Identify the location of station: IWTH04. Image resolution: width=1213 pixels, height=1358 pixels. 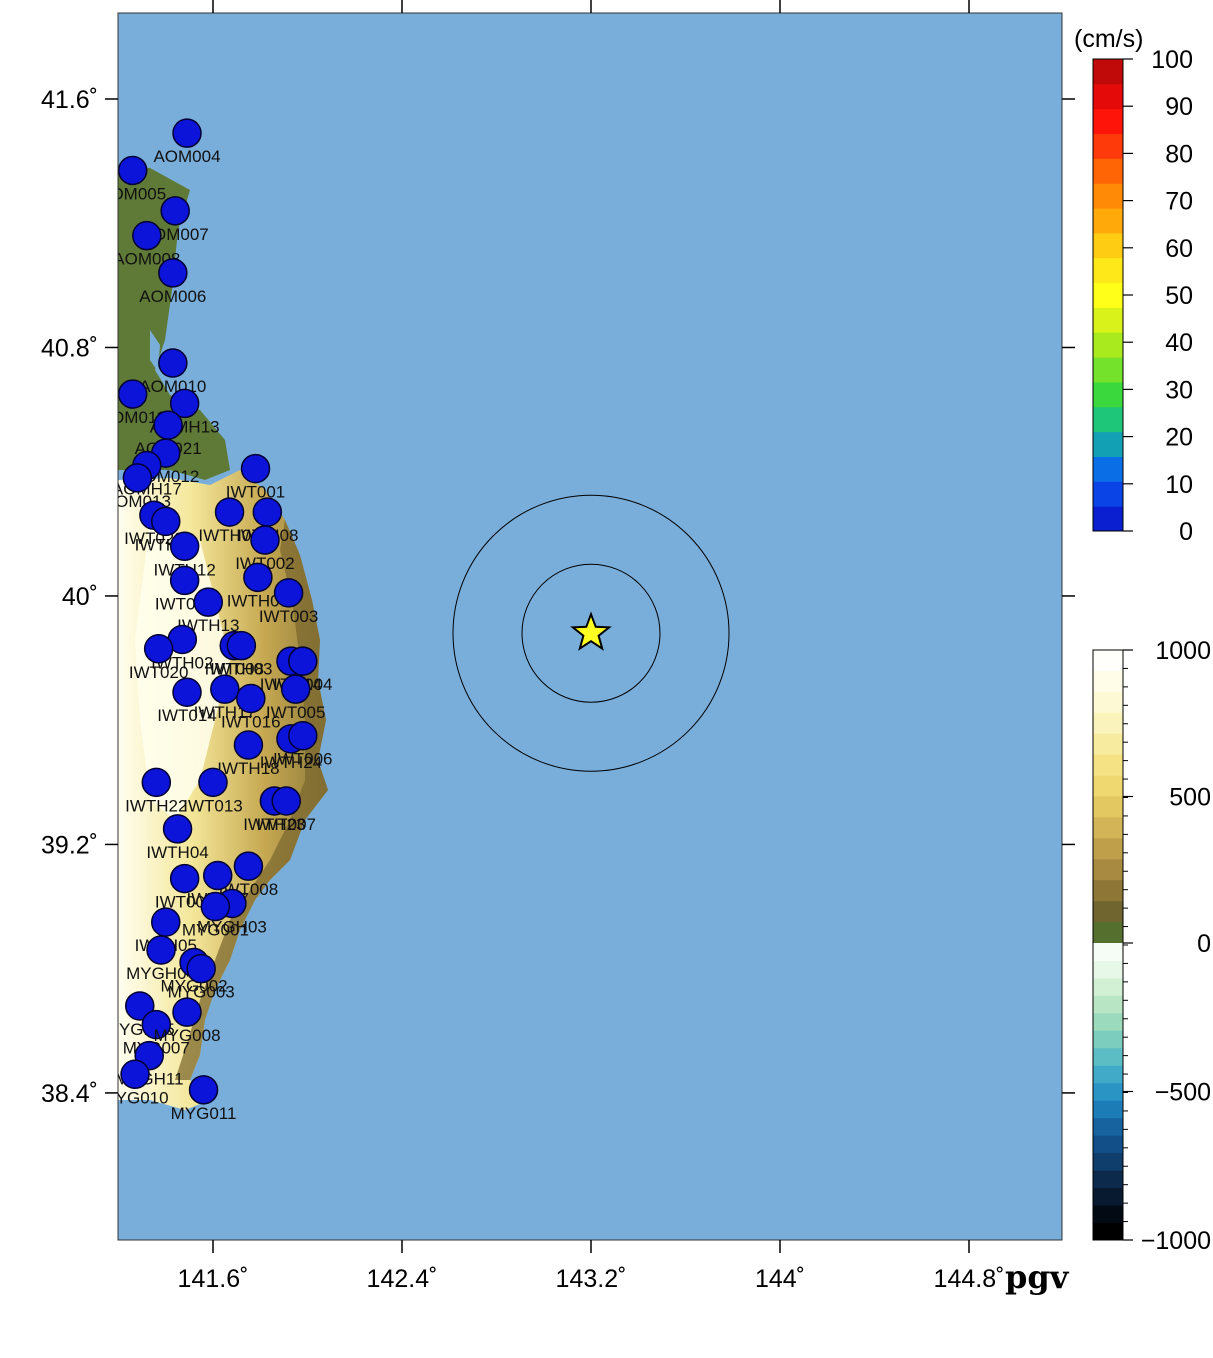
(177, 838).